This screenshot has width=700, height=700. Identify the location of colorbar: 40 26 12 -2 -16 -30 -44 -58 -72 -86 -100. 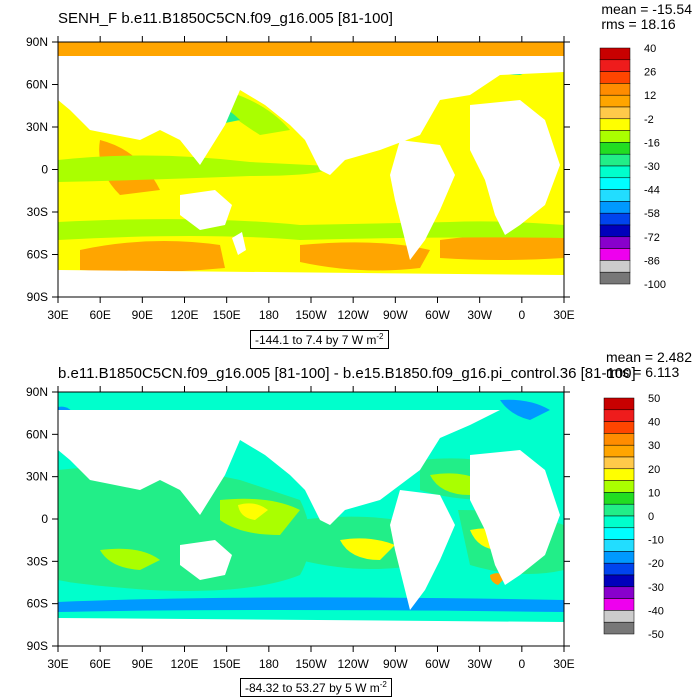
(632, 167).